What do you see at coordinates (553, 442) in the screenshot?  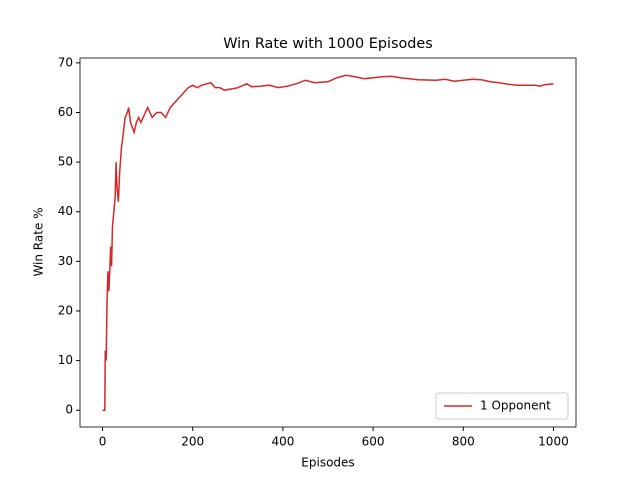 I see `x-tick-label: 1000` at bounding box center [553, 442].